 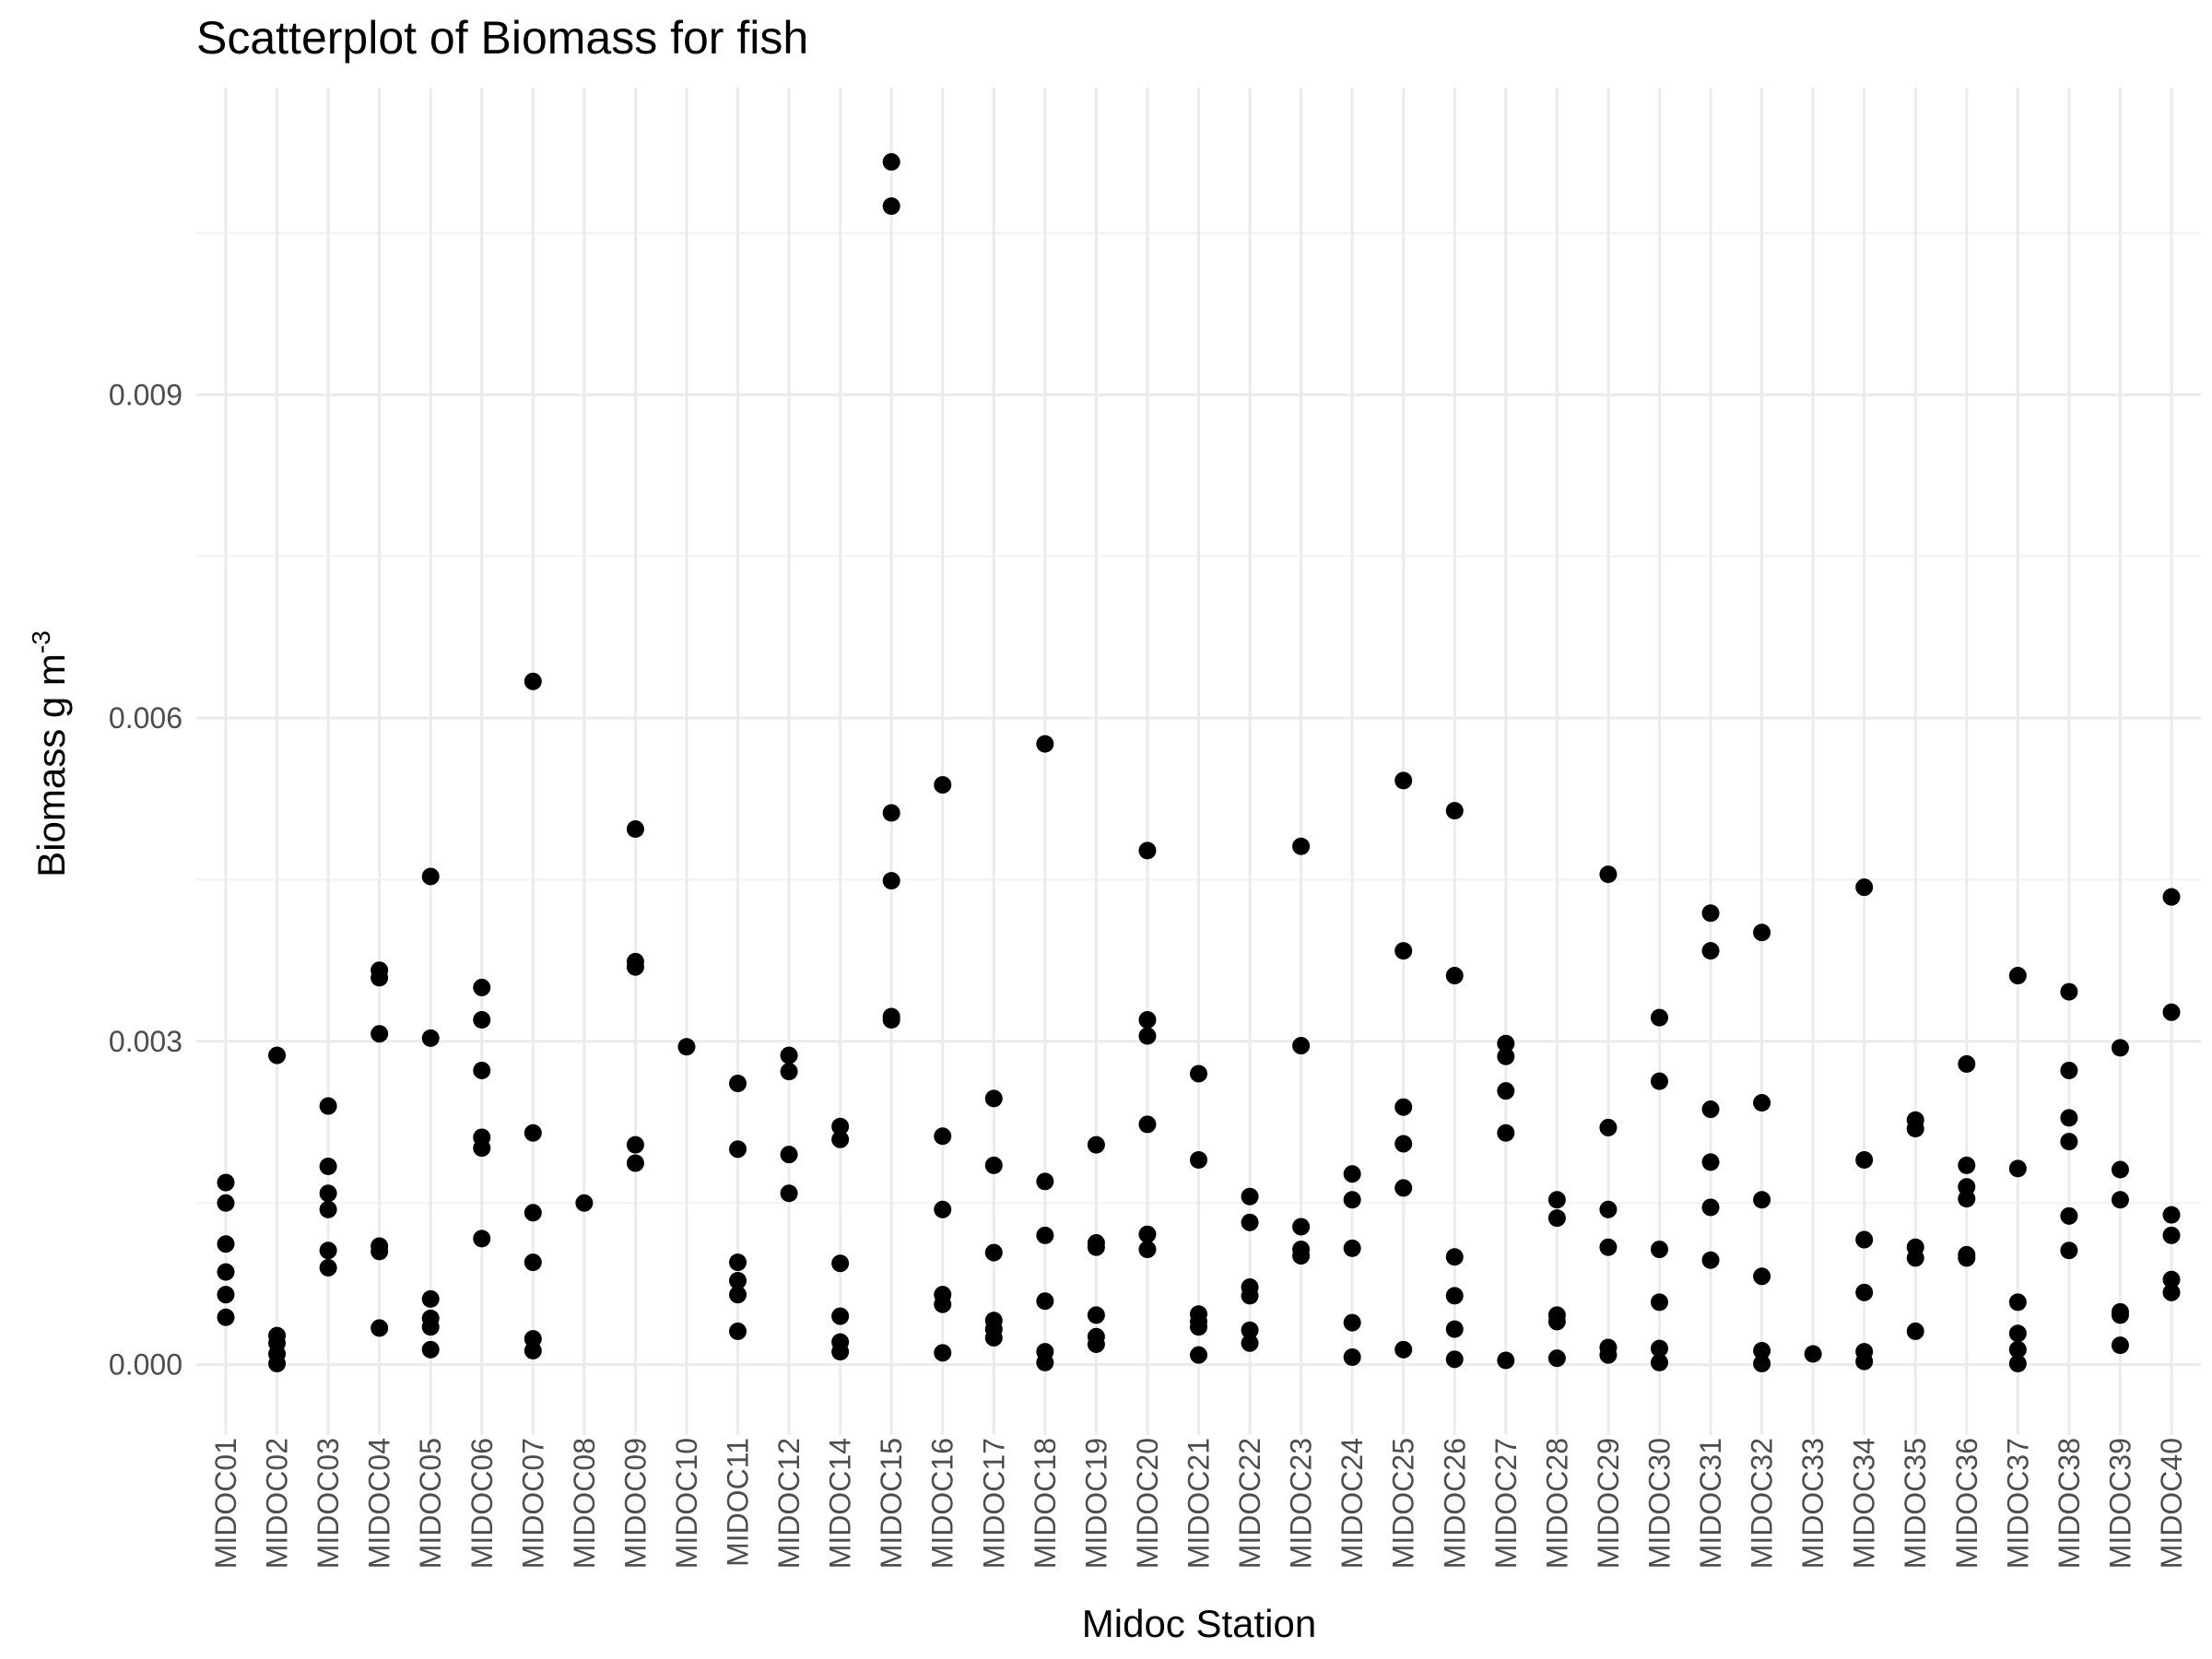 I want to click on x-tick-label: MIDOC26, so click(x=1454, y=1503).